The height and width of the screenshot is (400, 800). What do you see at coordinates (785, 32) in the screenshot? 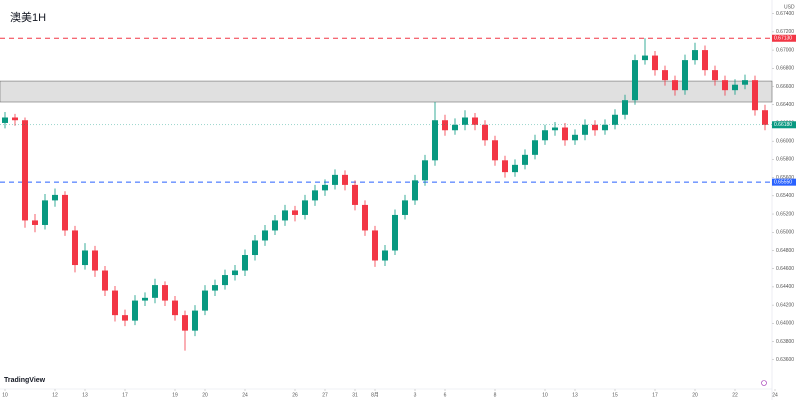
I see `y-tick-label: 0.67200` at bounding box center [785, 32].